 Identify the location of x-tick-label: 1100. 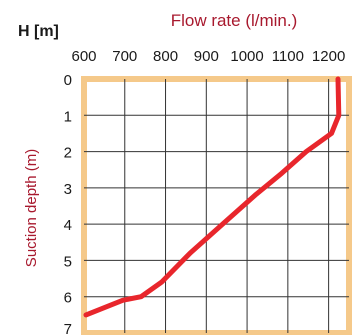
(288, 56).